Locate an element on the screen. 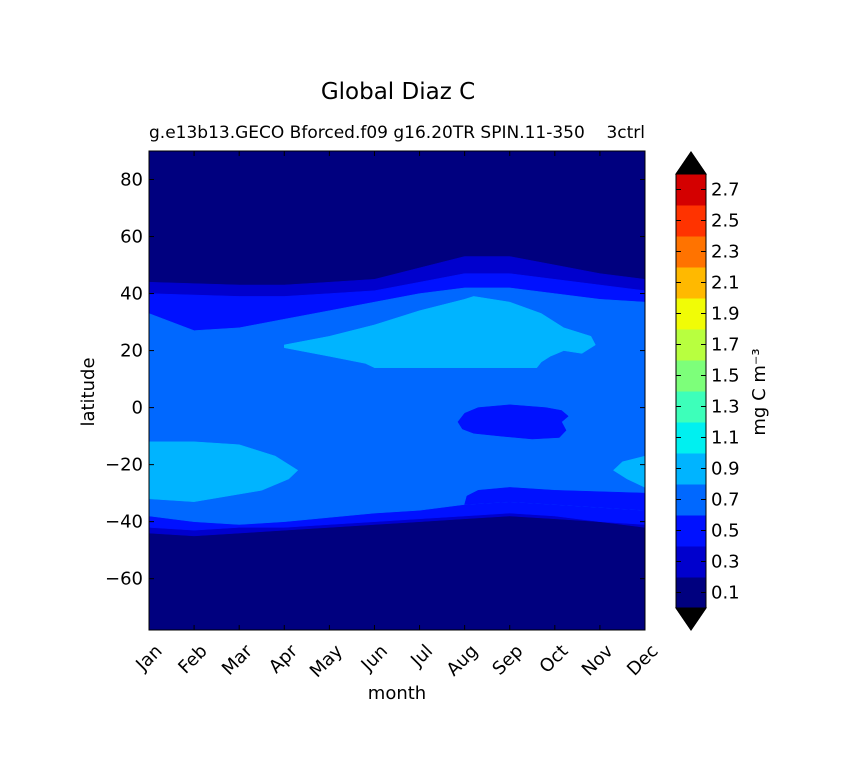 This screenshot has height=783, width=851. colorbar-tick-label: 2.3 is located at coordinates (725, 252).